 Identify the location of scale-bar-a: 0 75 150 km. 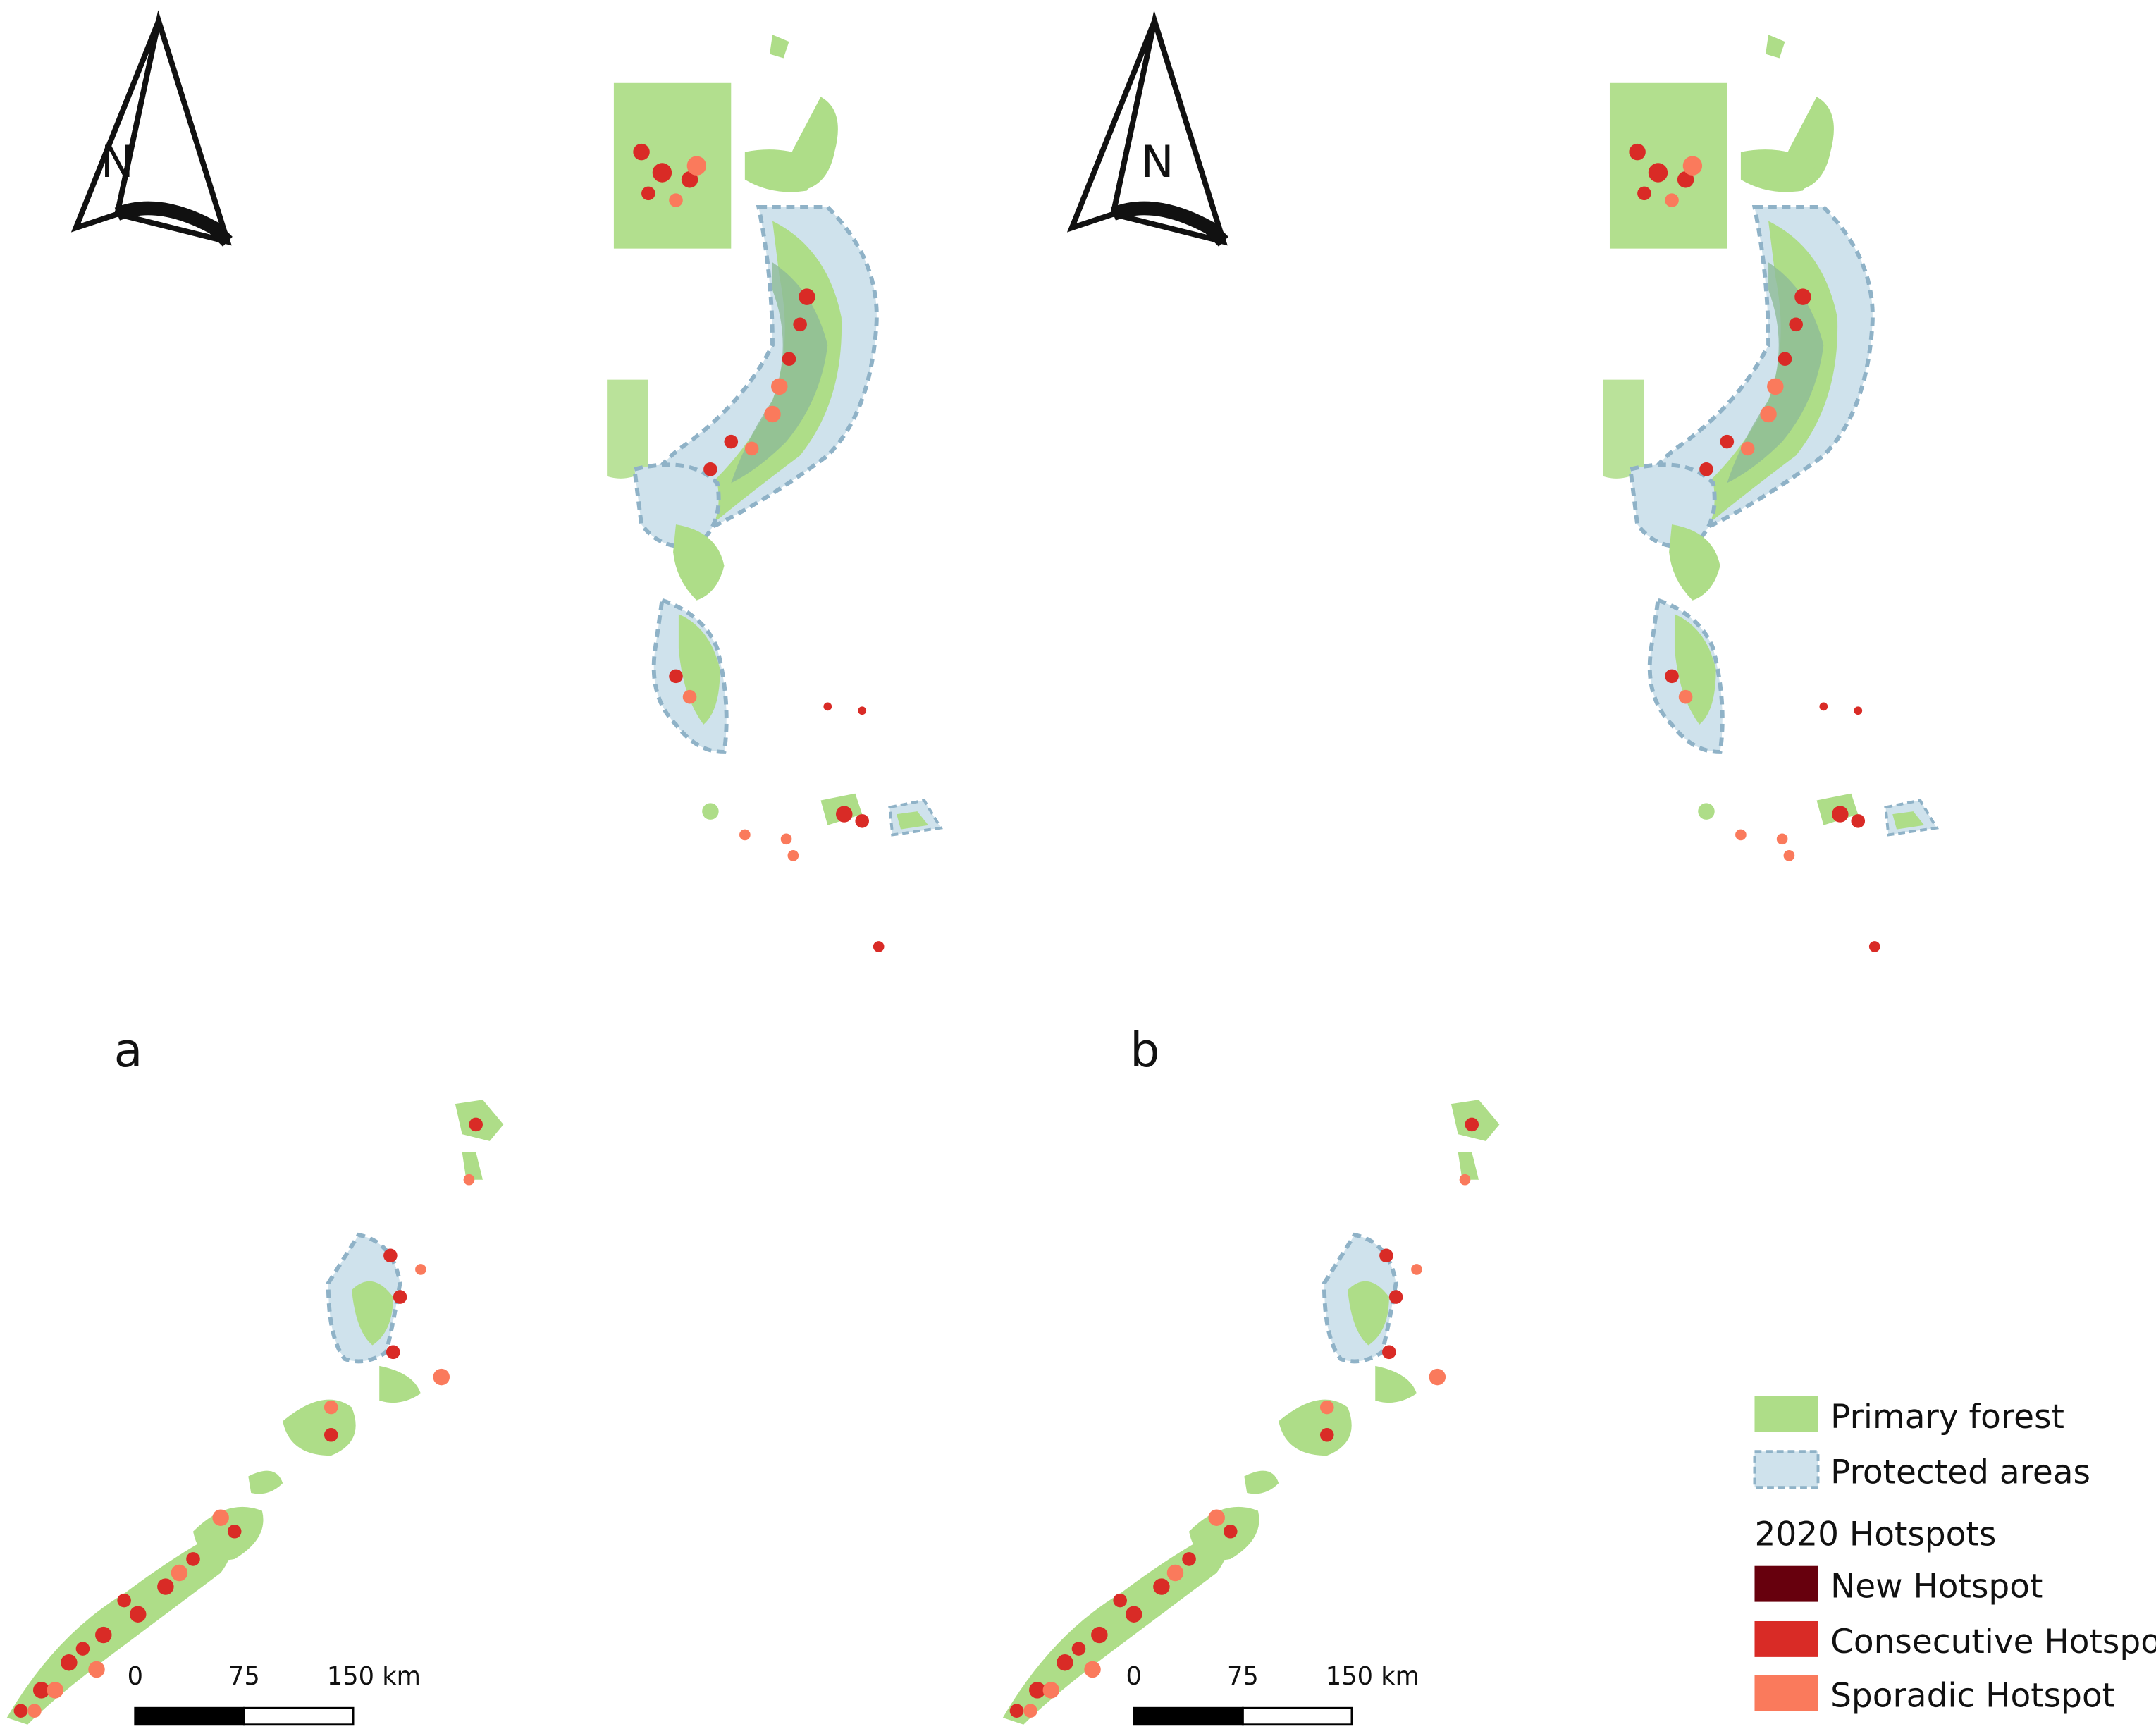
(274, 1694).